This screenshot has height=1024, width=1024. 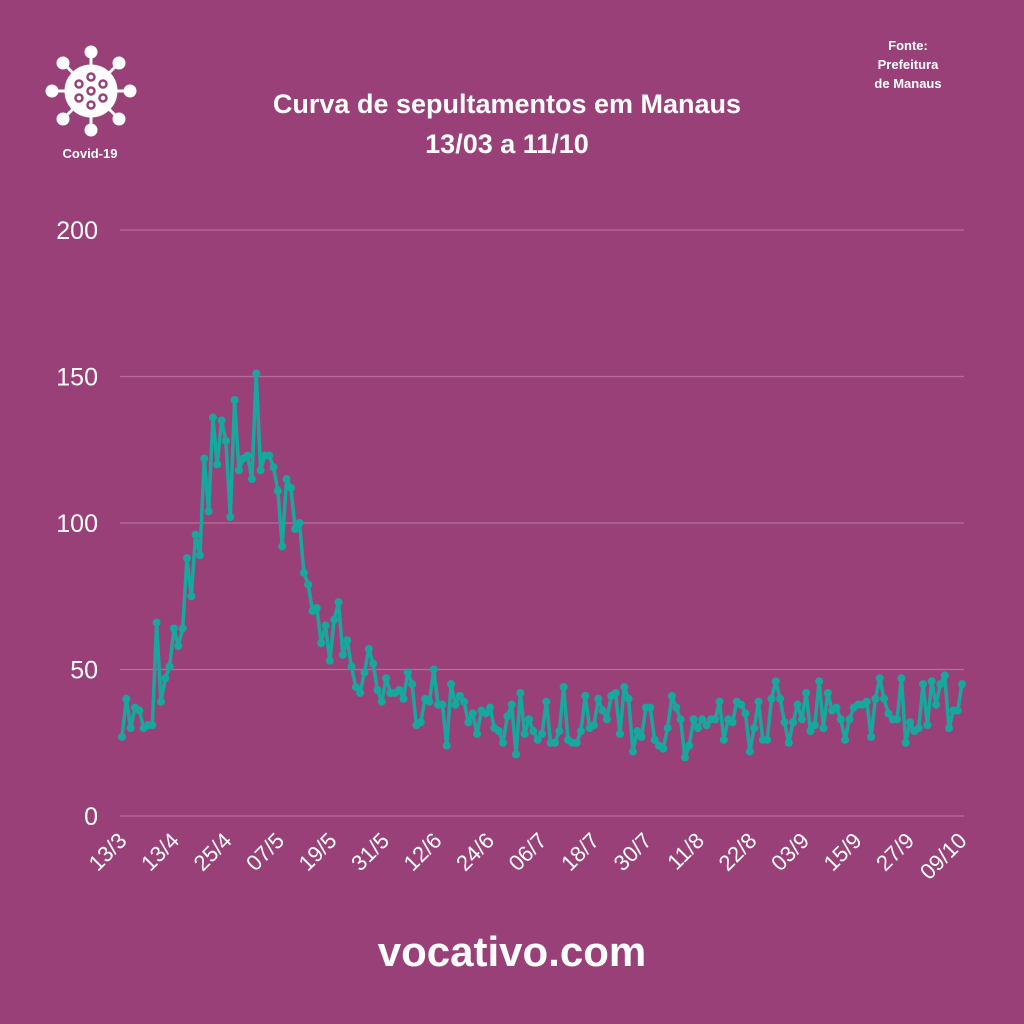 I want to click on x-tick-label: 07/5, so click(x=265, y=852).